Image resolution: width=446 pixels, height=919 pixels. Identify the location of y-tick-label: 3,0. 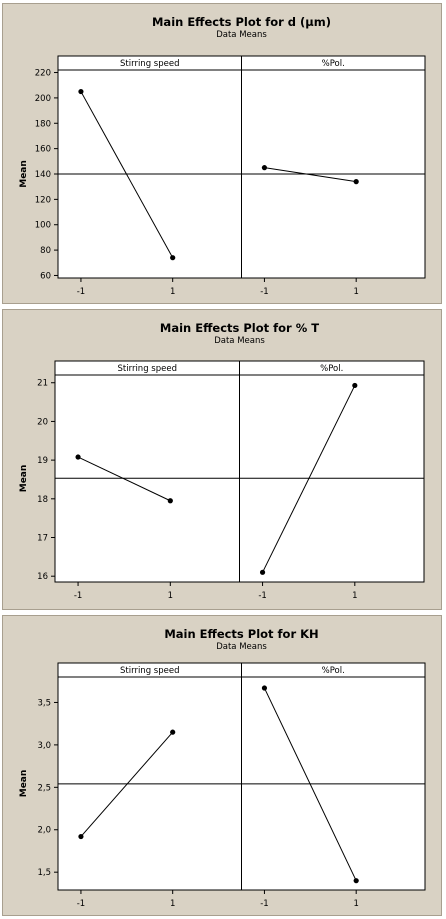
(44, 746).